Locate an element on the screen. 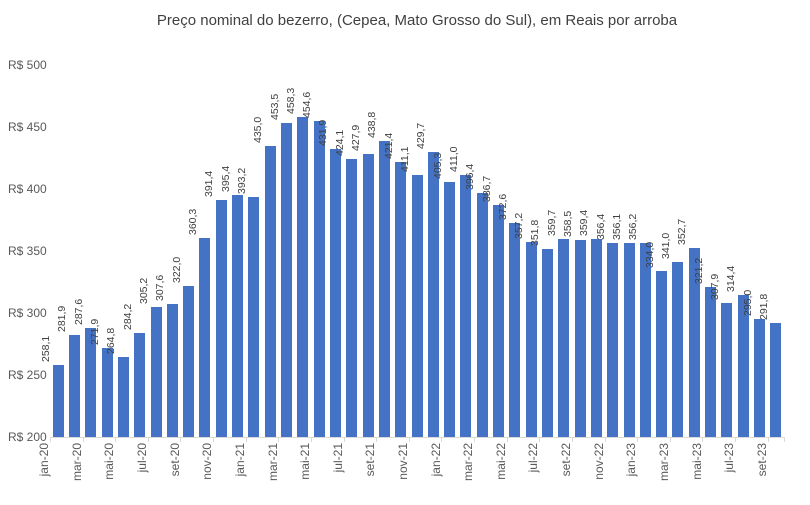 This screenshot has width=810, height=505. bar-value-label: 357,2 is located at coordinates (519, 226).